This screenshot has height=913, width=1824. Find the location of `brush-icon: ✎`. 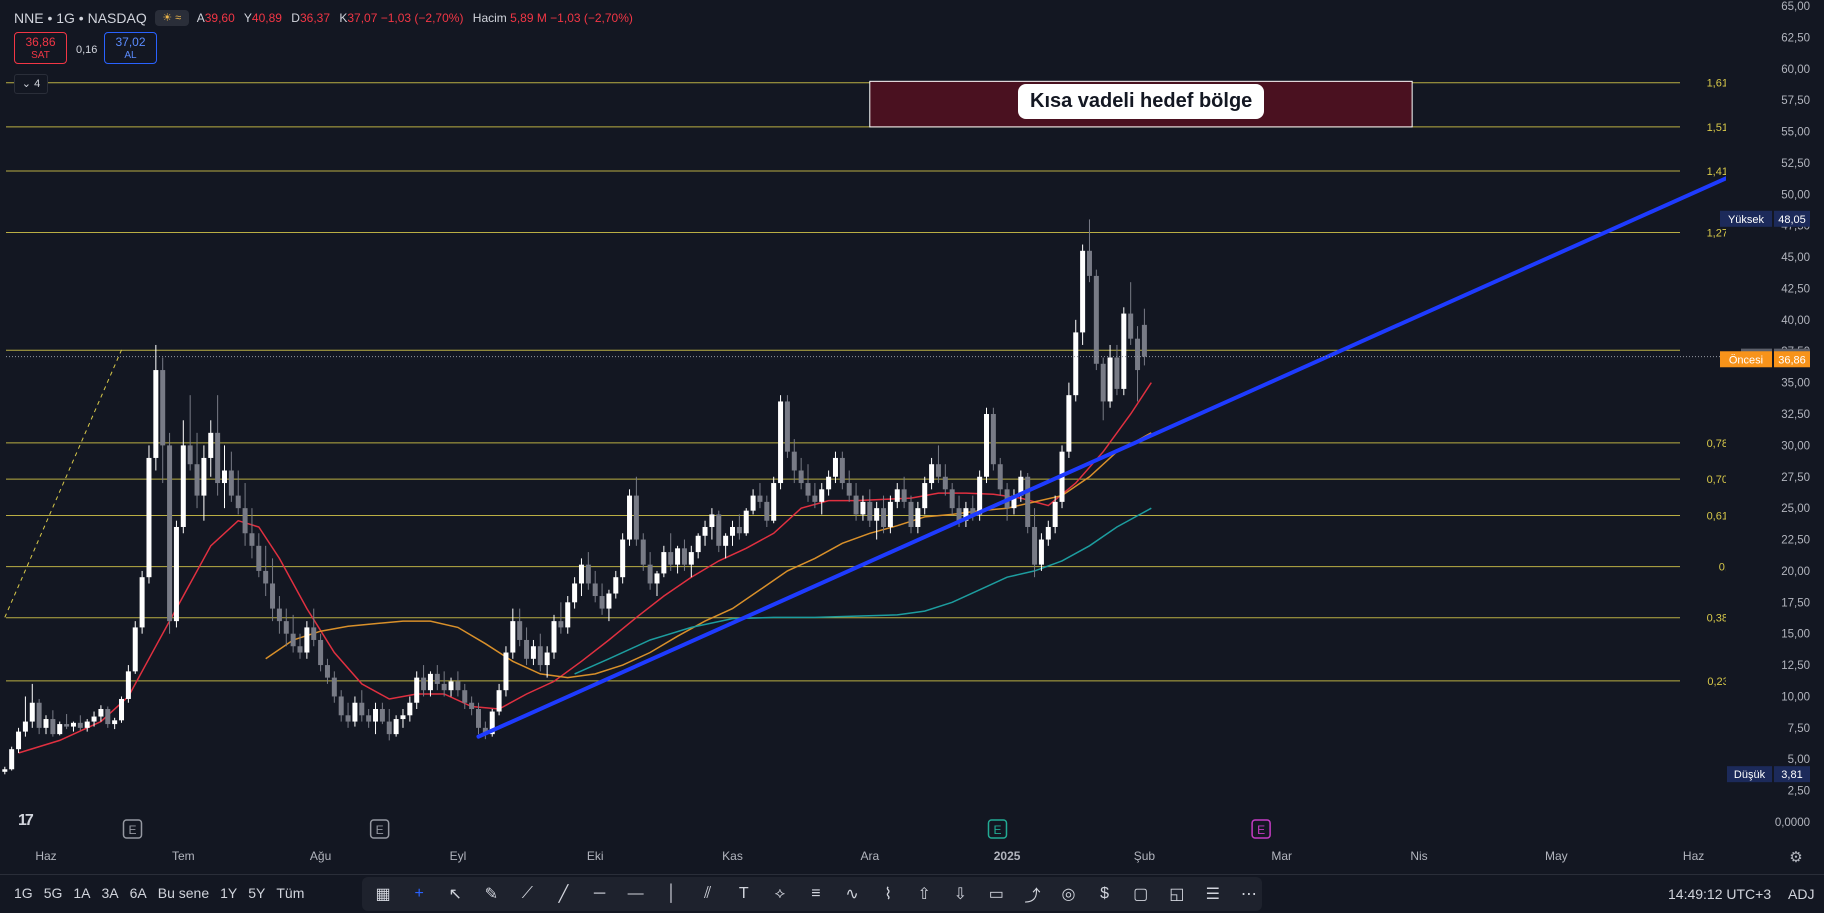

brush-icon: ✎ is located at coordinates (491, 894).